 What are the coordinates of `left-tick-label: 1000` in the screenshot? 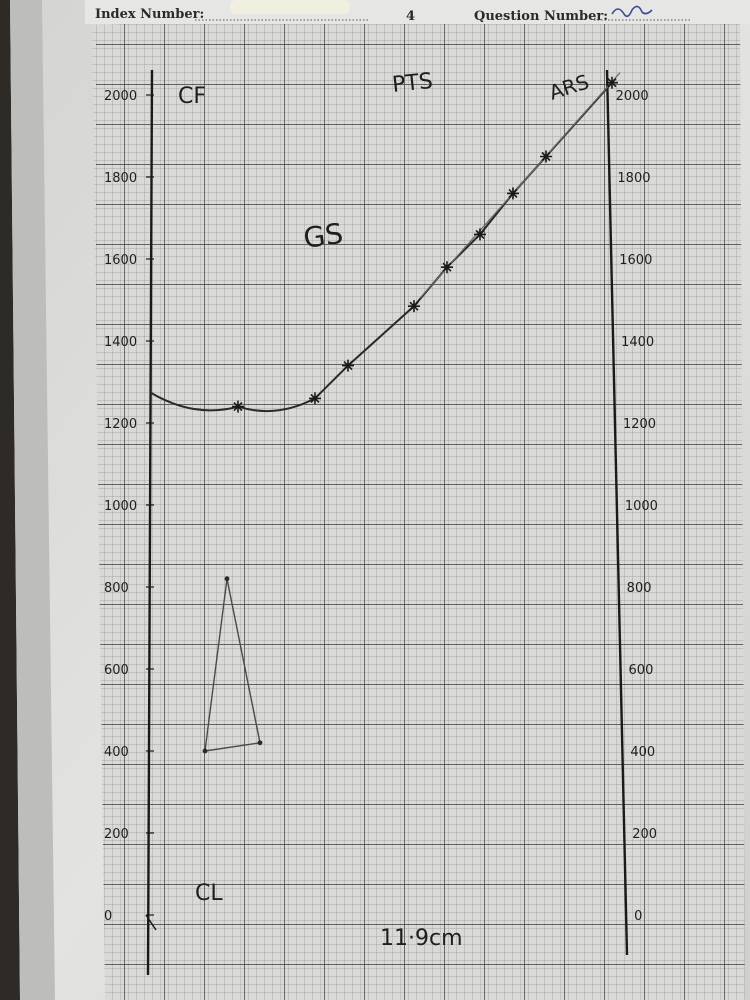 It's located at (120, 506).